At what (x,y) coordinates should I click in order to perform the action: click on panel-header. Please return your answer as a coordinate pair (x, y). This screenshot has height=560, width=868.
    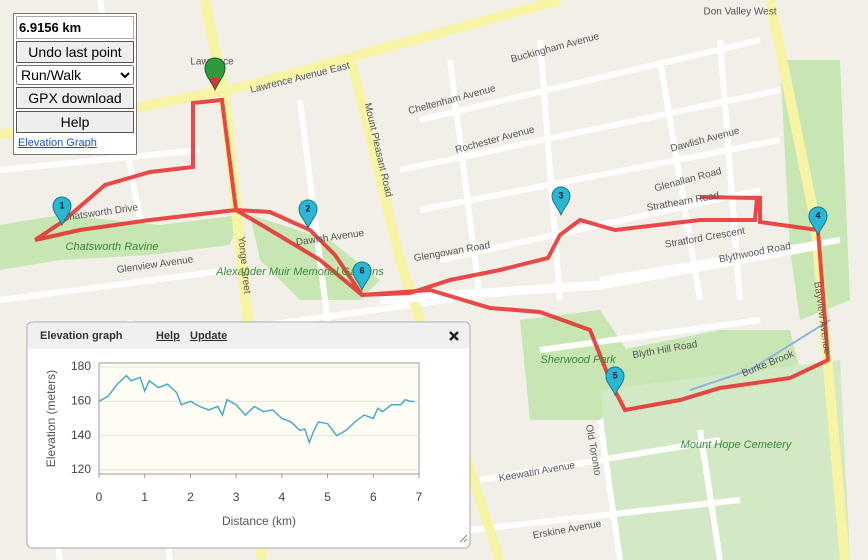
    Looking at the image, I should click on (248, 336).